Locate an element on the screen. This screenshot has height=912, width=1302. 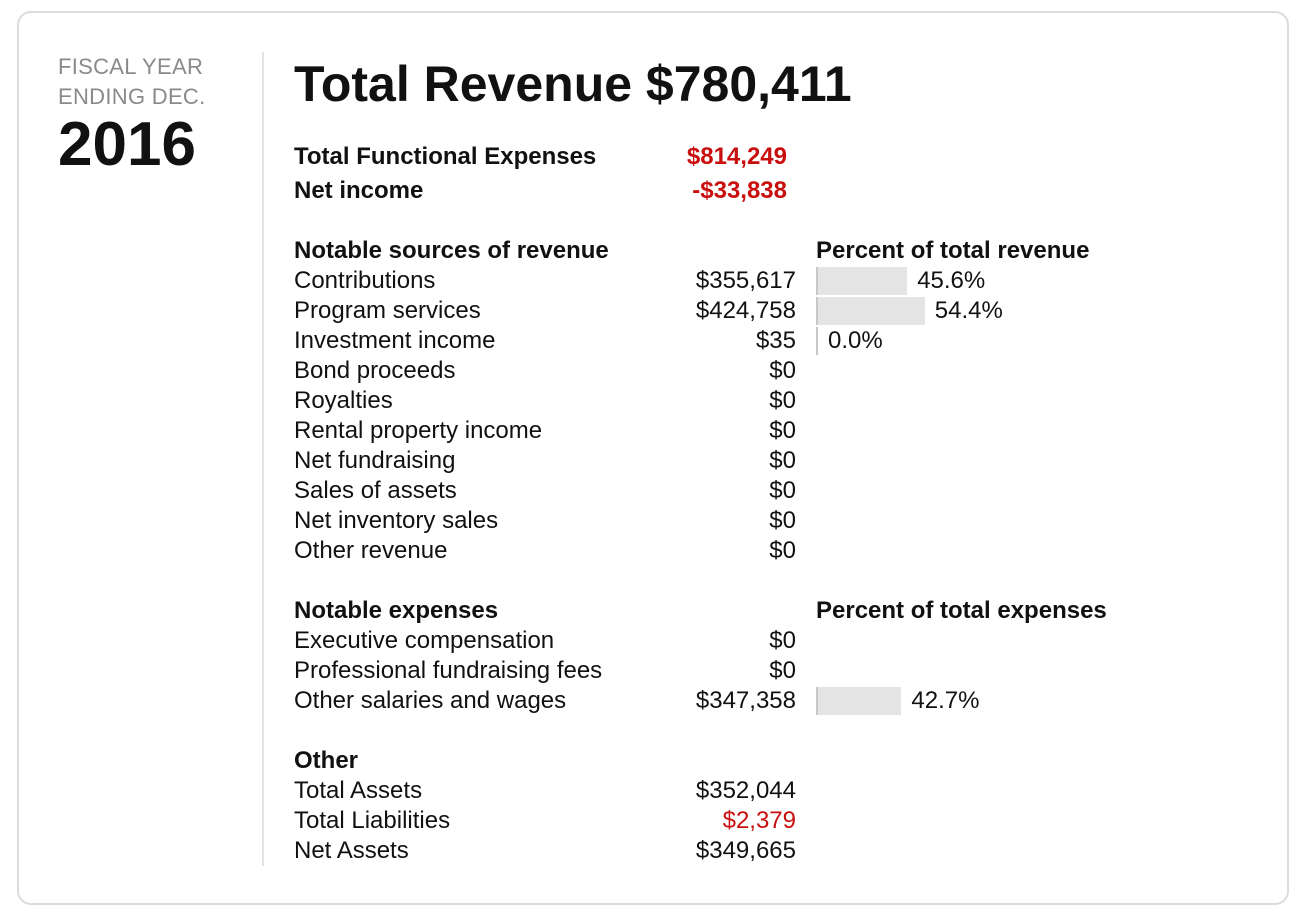
list-item: Investment income $35 0.0% is located at coordinates (588, 341).